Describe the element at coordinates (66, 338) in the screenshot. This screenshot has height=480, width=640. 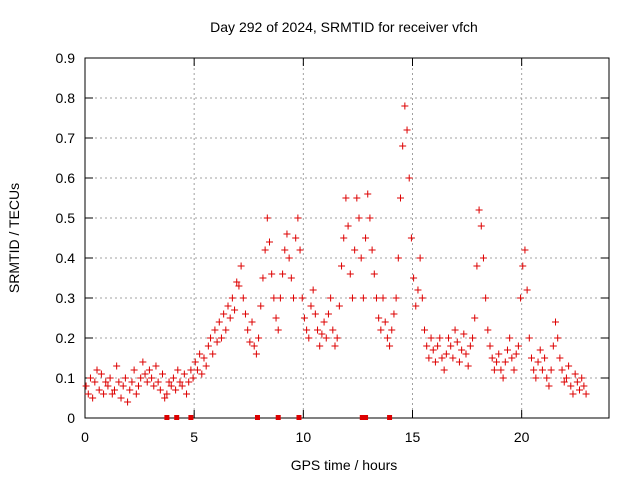
I see `y-tick-label: 0.2` at that location.